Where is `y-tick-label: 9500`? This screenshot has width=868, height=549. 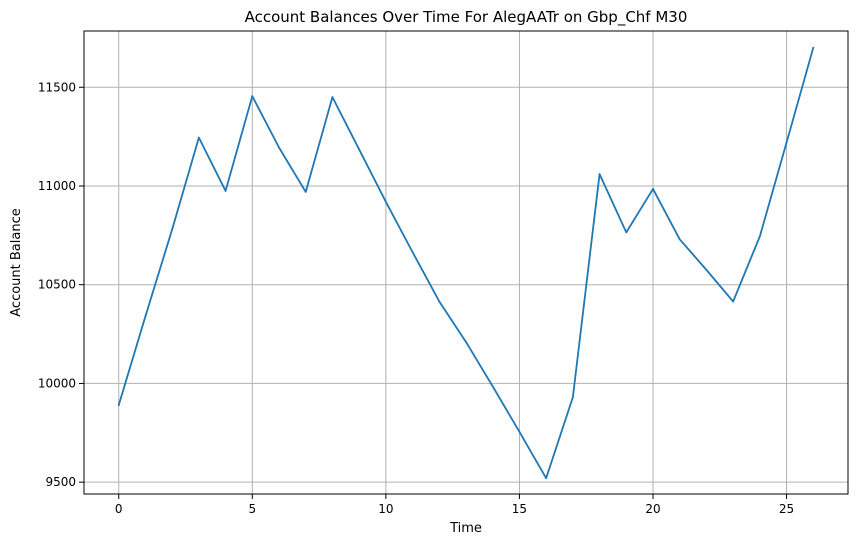 y-tick-label: 9500 is located at coordinates (60, 482).